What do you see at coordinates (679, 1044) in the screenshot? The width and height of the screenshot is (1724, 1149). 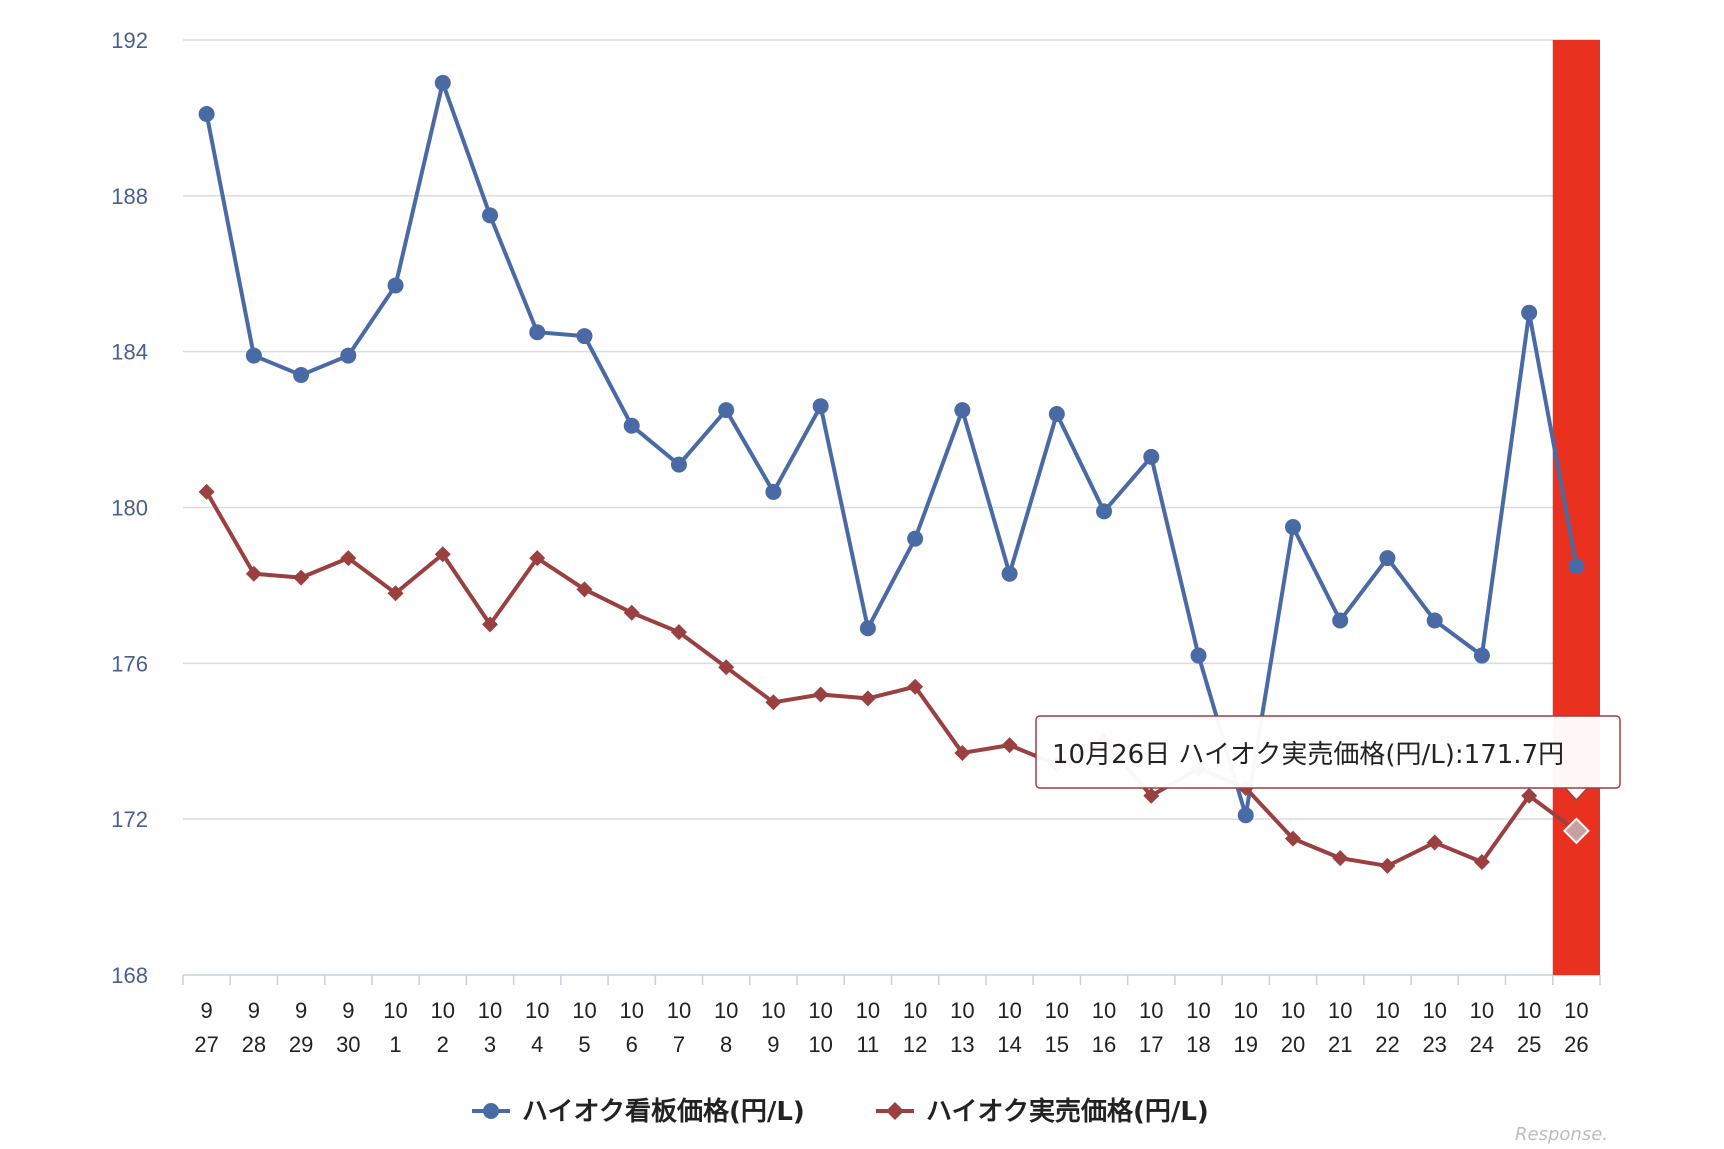 I see `x-tick-label-day: 7` at bounding box center [679, 1044].